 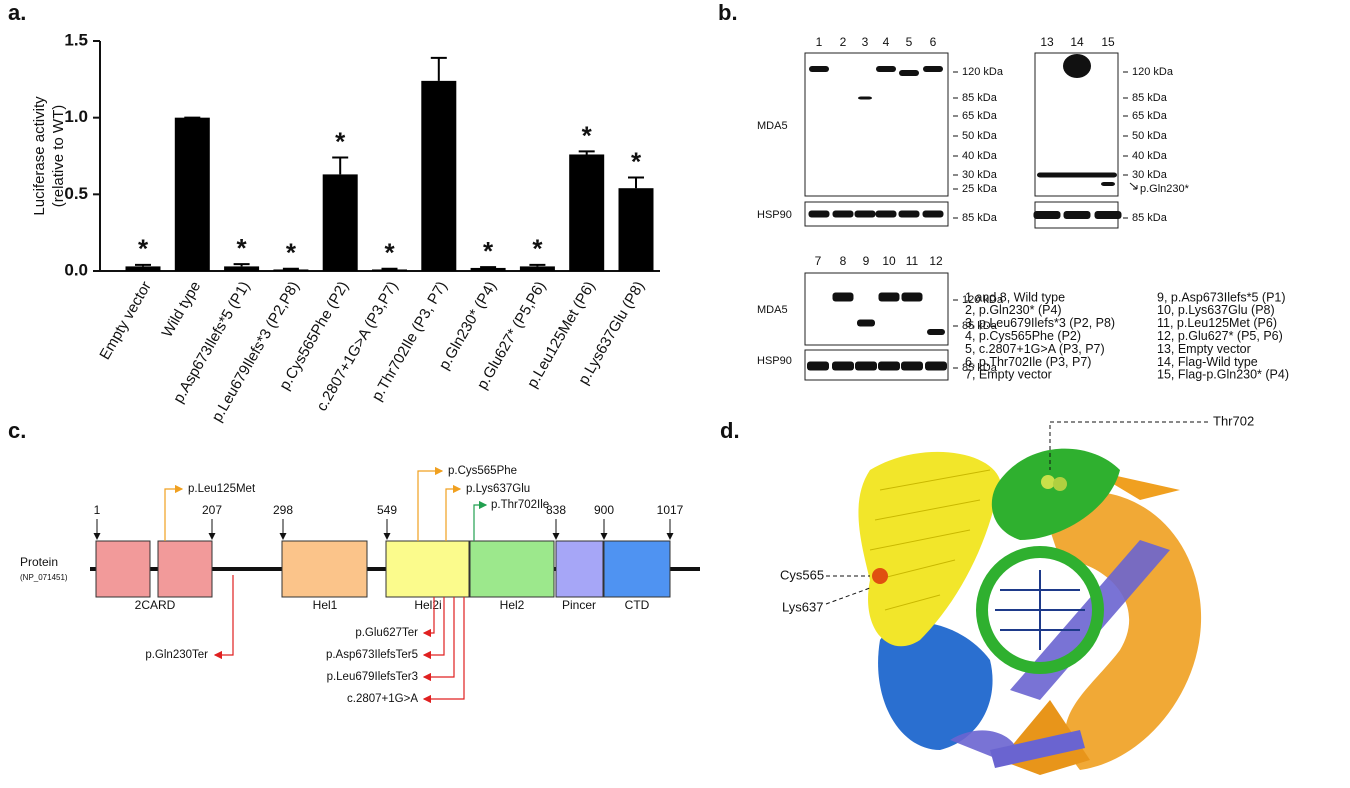 I want to click on arrow-icon, so click(x=1133, y=186).